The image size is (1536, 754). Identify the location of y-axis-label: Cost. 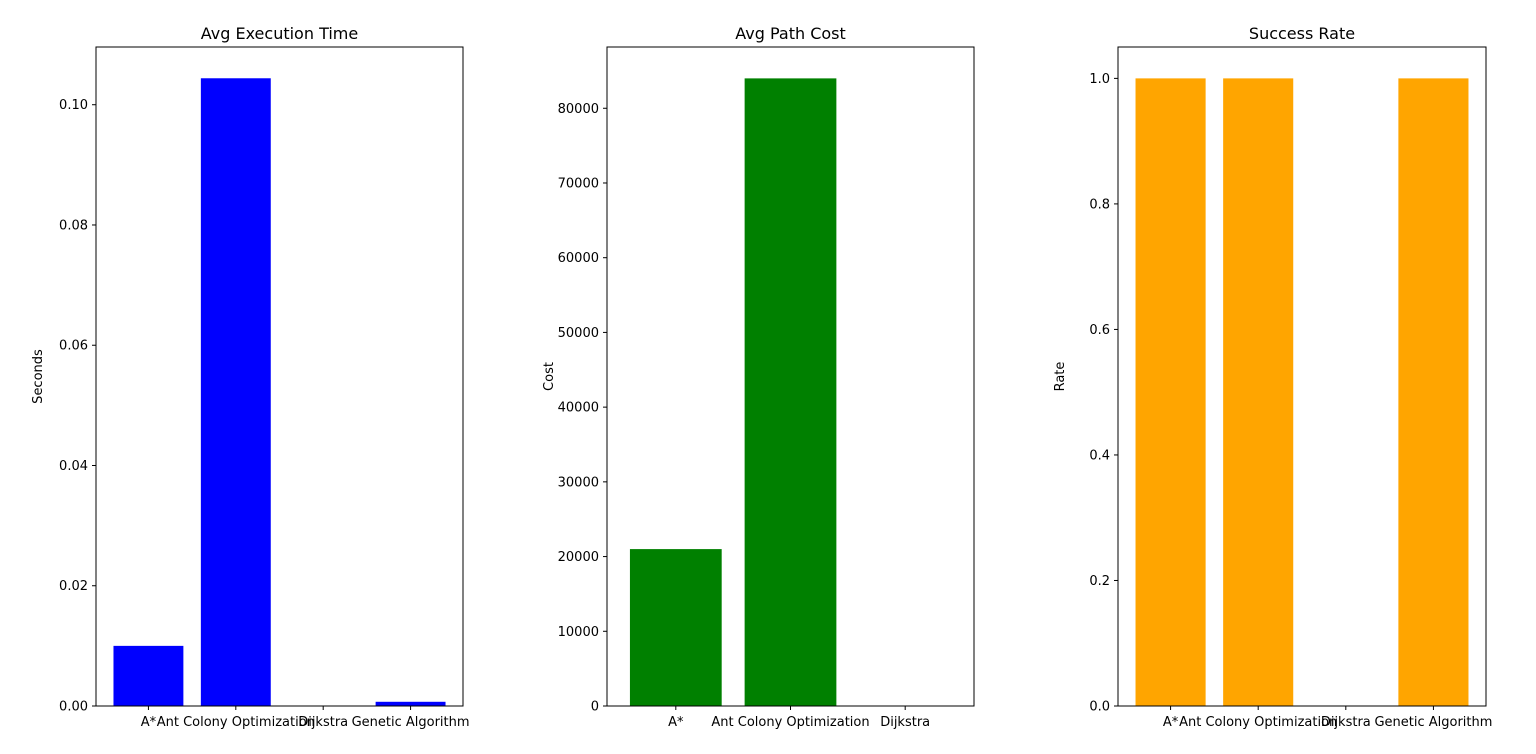
(549, 376).